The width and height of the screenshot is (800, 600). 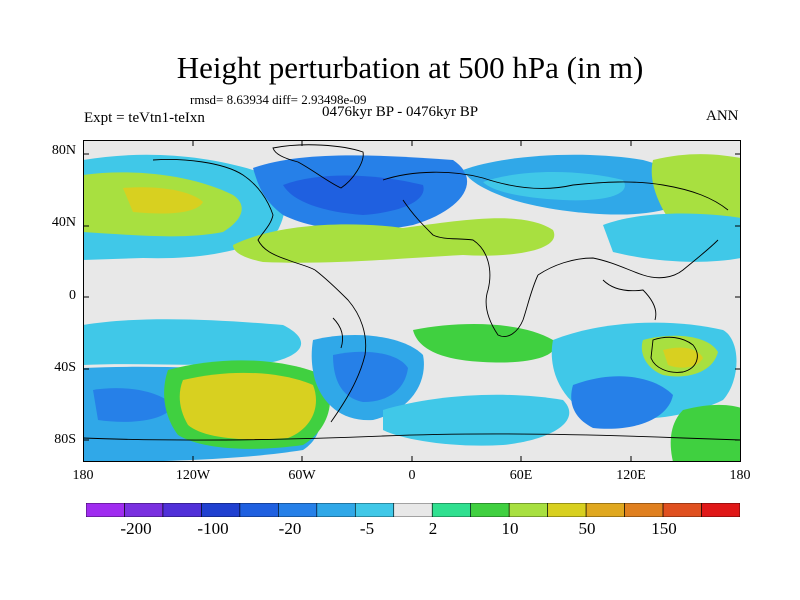 What do you see at coordinates (410, 67) in the screenshot?
I see `map-title: Height perturbation at 500 hPa (in m)` at bounding box center [410, 67].